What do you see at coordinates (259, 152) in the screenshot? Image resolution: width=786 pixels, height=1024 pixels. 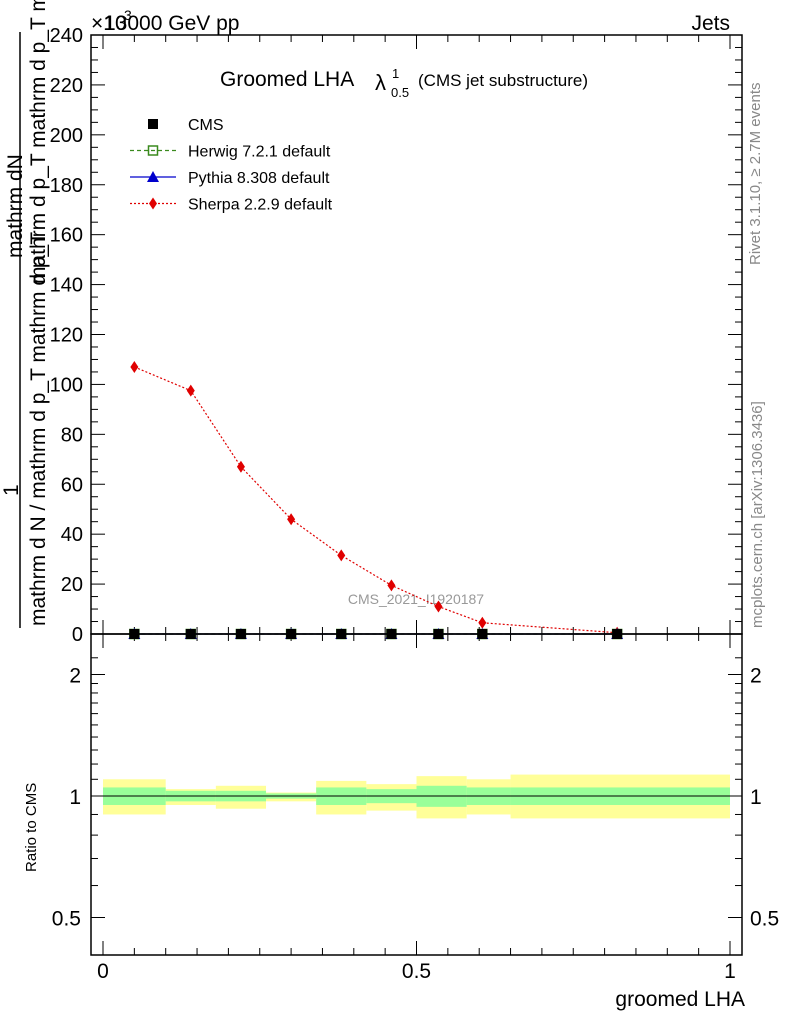 I see `legend-label: Herwig 7.2.1 default` at bounding box center [259, 152].